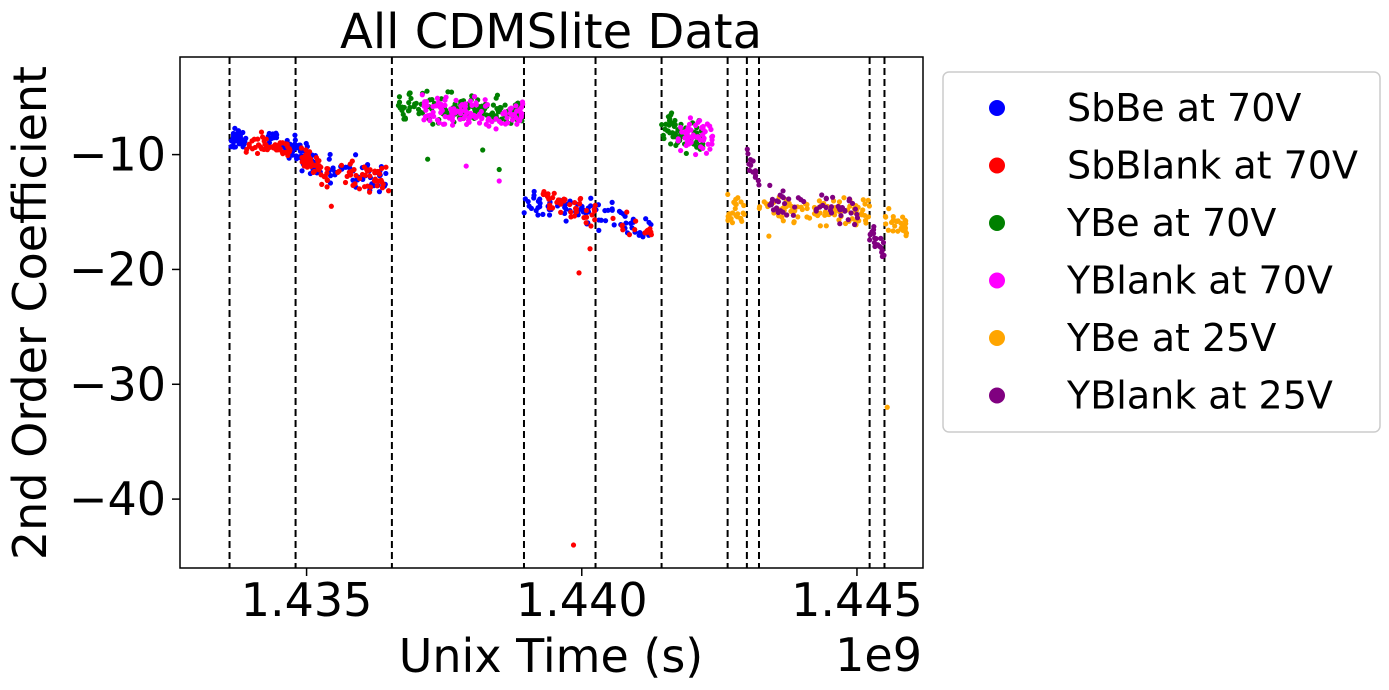  Describe the element at coordinates (815, 203) in the screenshot. I see `series-points` at that location.